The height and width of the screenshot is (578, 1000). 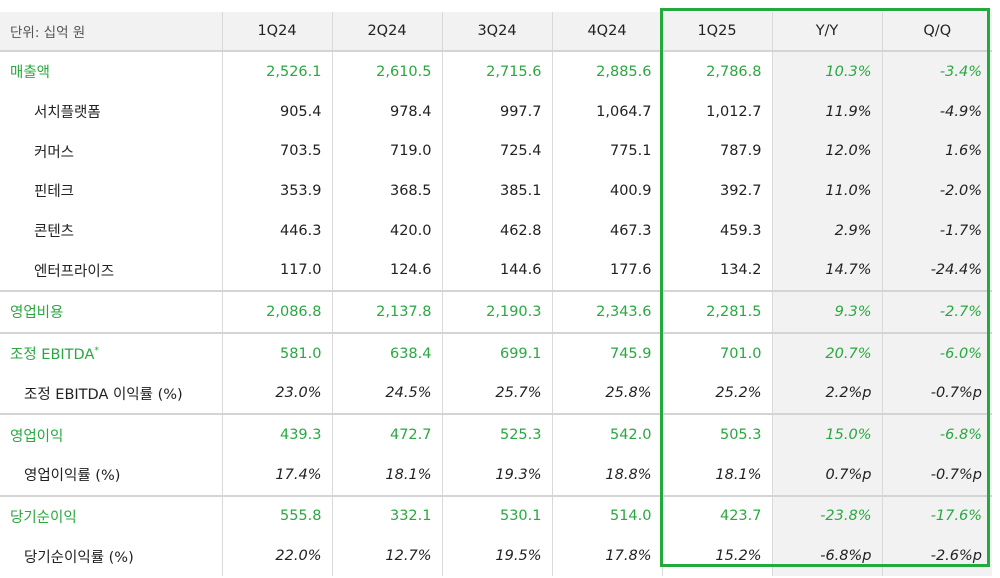 What do you see at coordinates (387, 151) in the screenshot?
I see `table-cell: 719.0` at bounding box center [387, 151].